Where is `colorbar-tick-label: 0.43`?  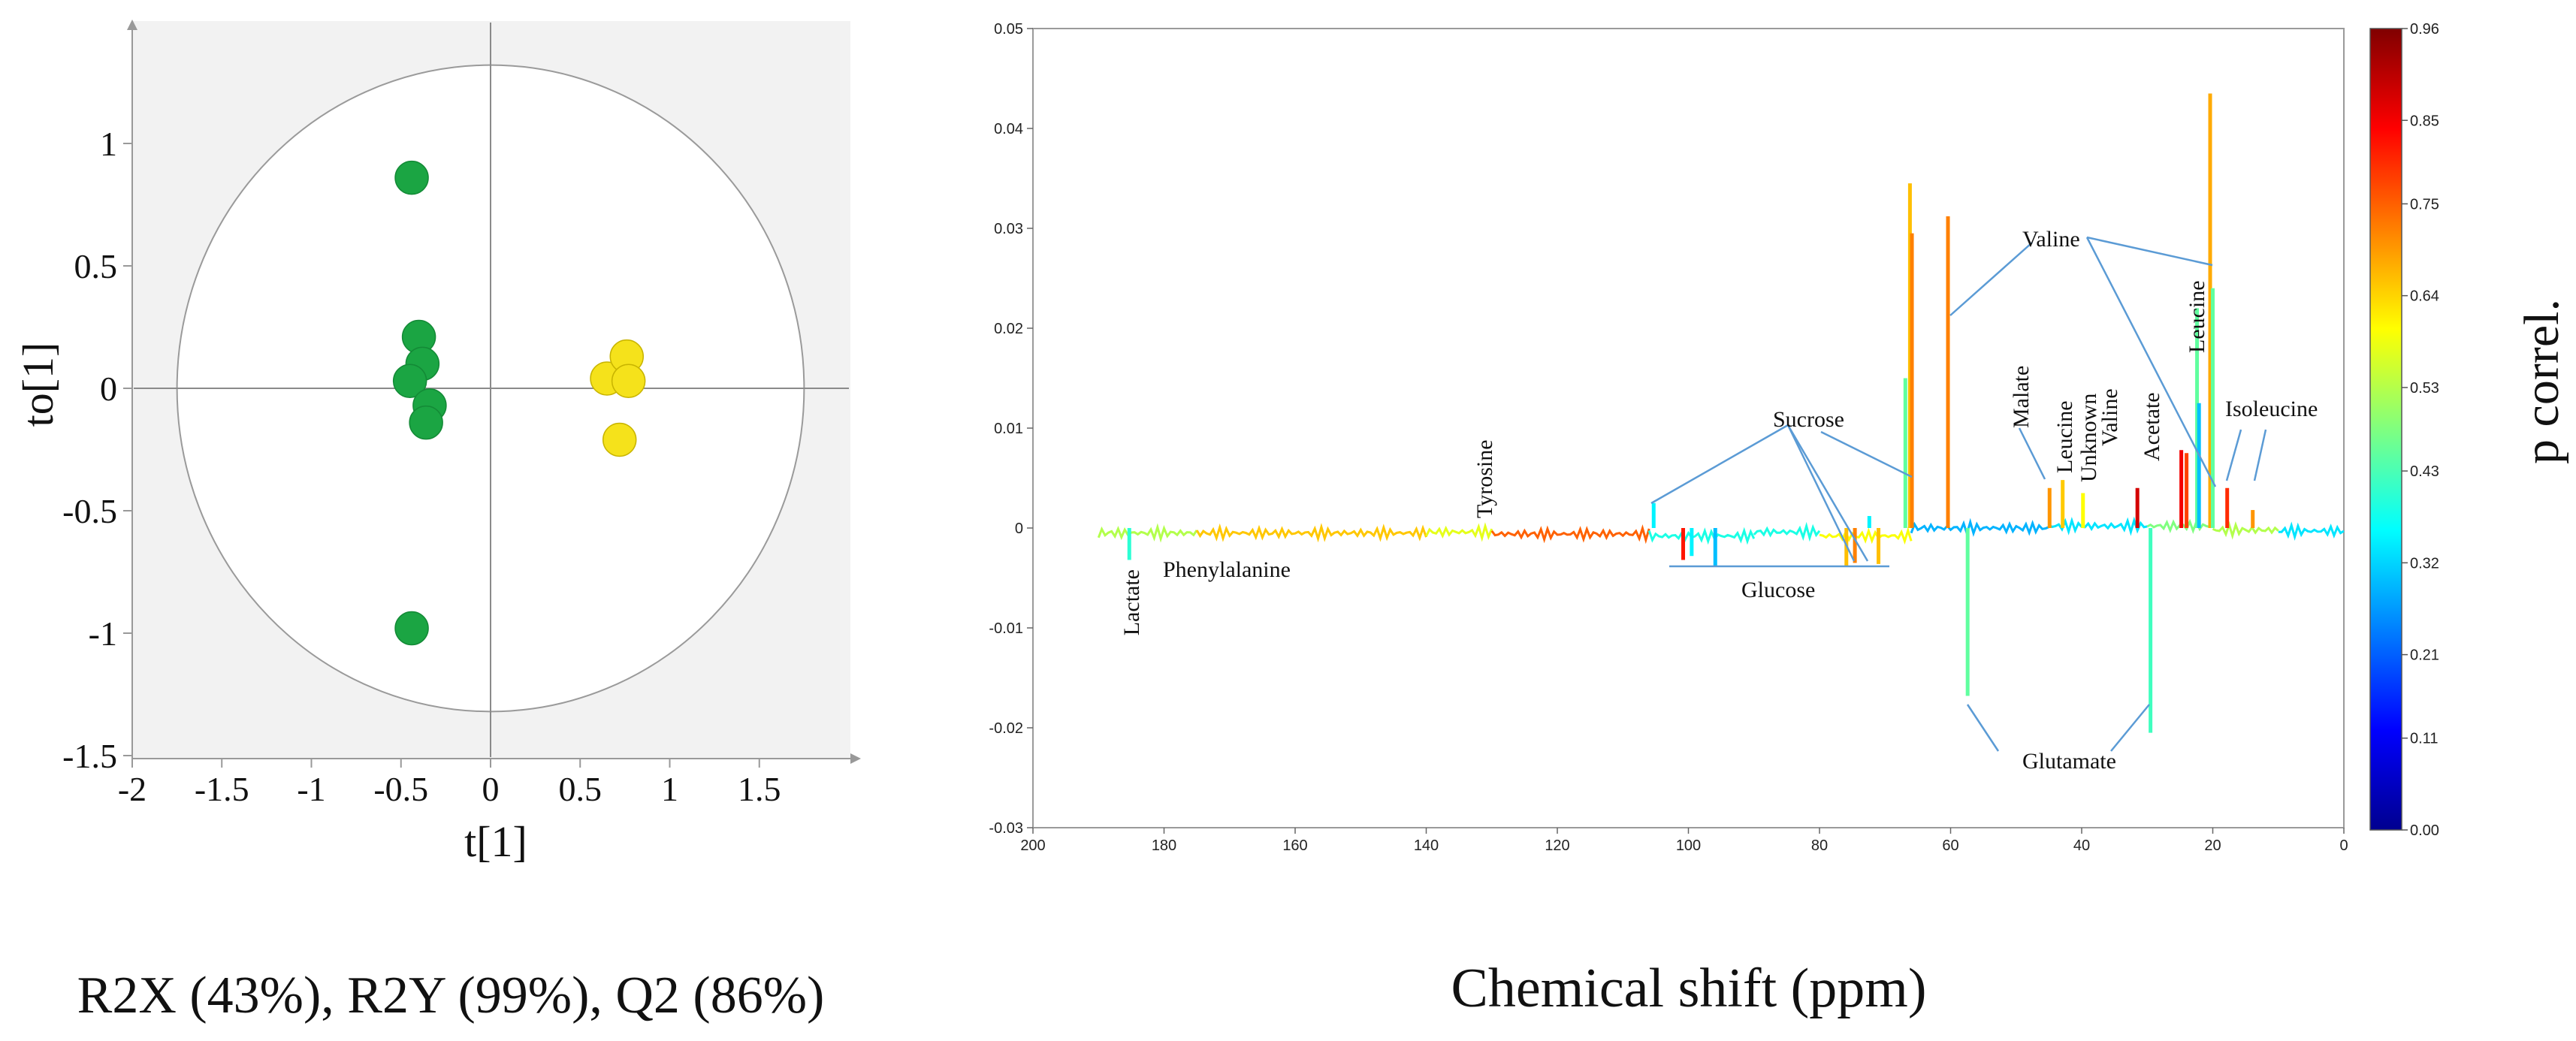
colorbar-tick-label: 0.43 is located at coordinates (2424, 472).